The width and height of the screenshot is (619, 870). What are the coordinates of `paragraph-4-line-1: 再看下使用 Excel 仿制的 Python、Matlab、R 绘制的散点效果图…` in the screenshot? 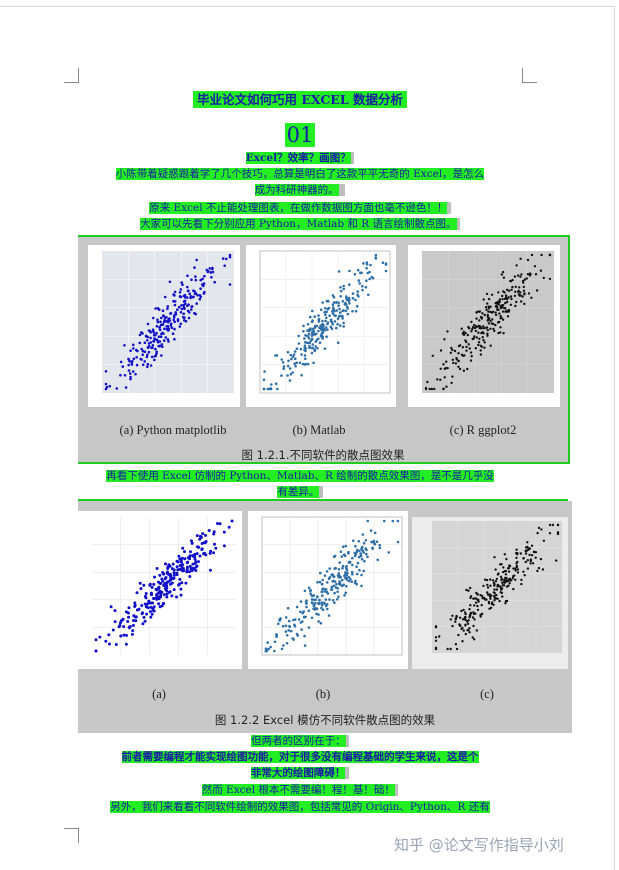 It's located at (300, 476).